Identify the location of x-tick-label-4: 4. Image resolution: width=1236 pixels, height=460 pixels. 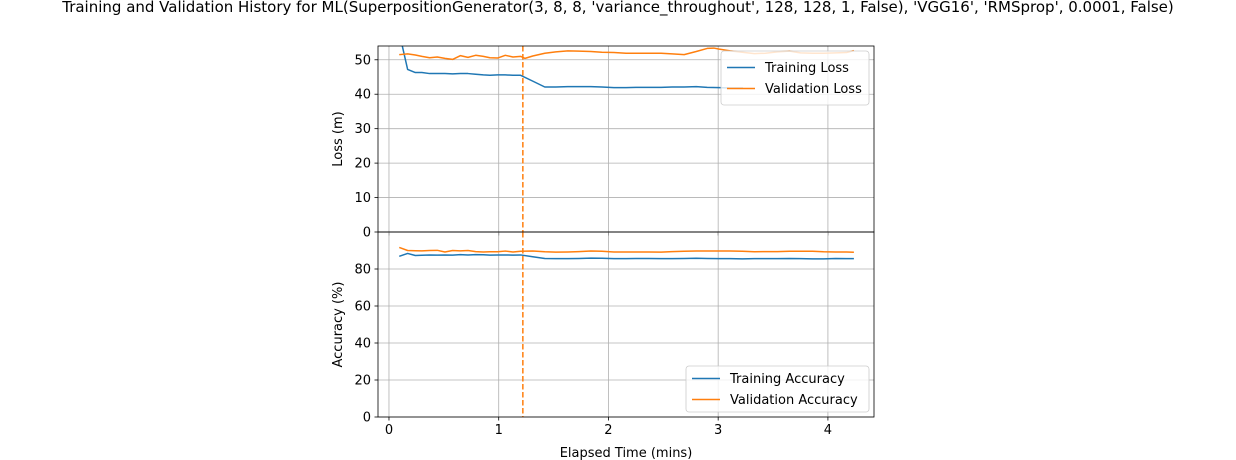
(828, 430).